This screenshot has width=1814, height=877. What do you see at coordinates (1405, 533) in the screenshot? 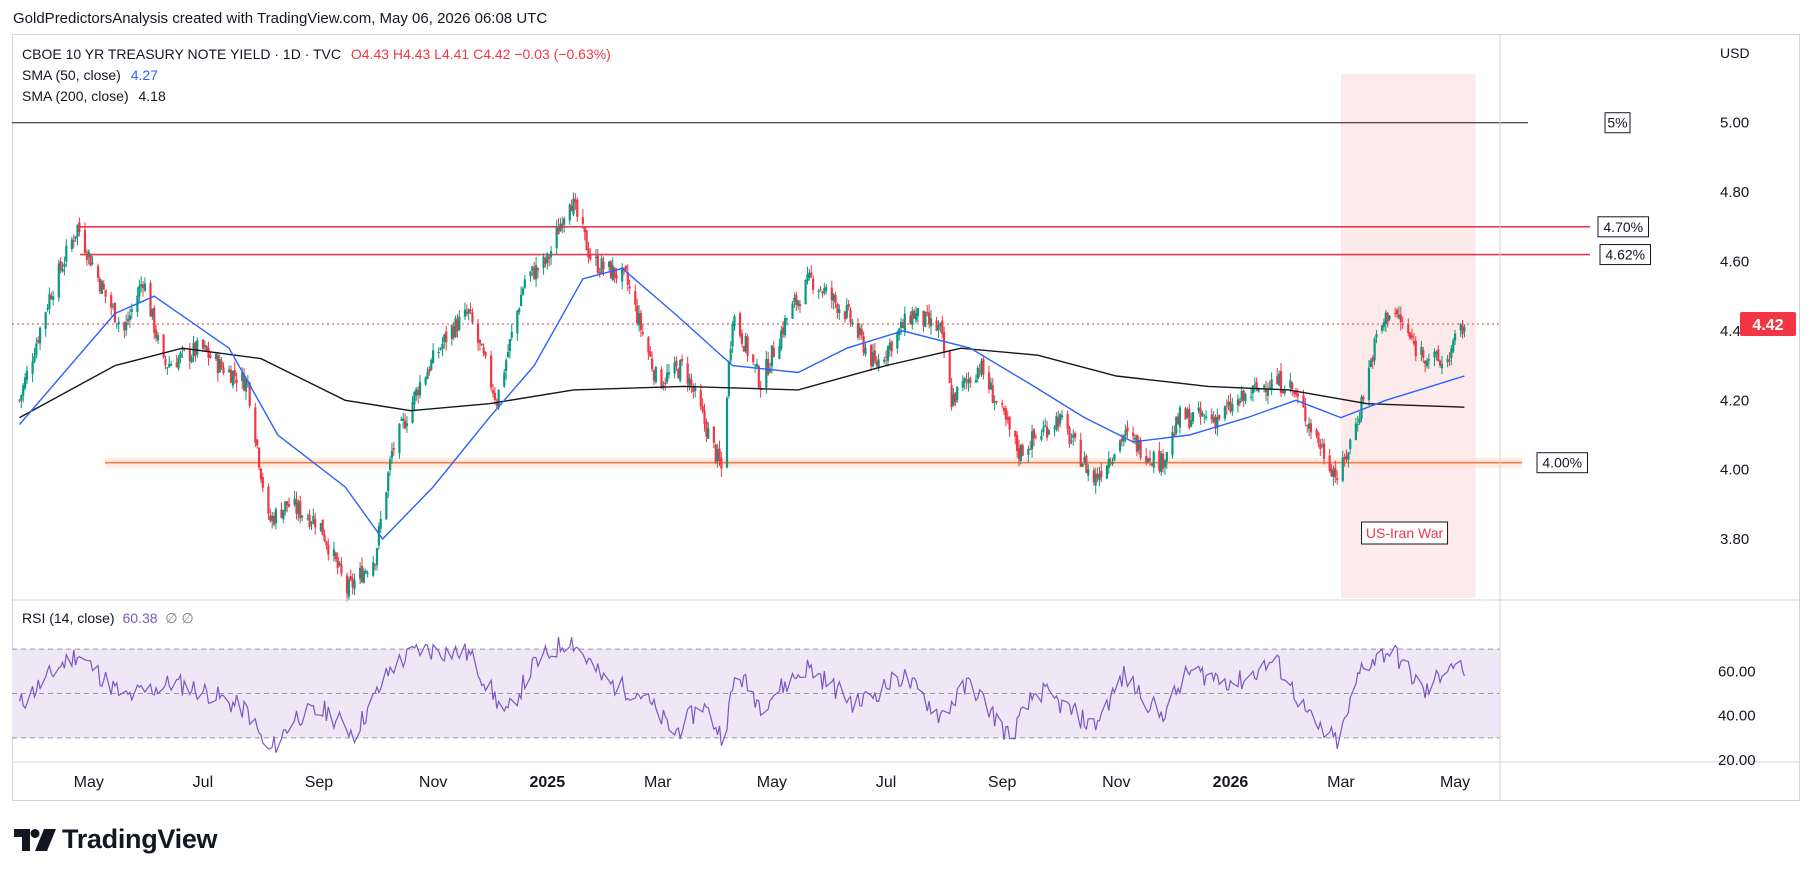
I see `annotation-box` at bounding box center [1405, 533].